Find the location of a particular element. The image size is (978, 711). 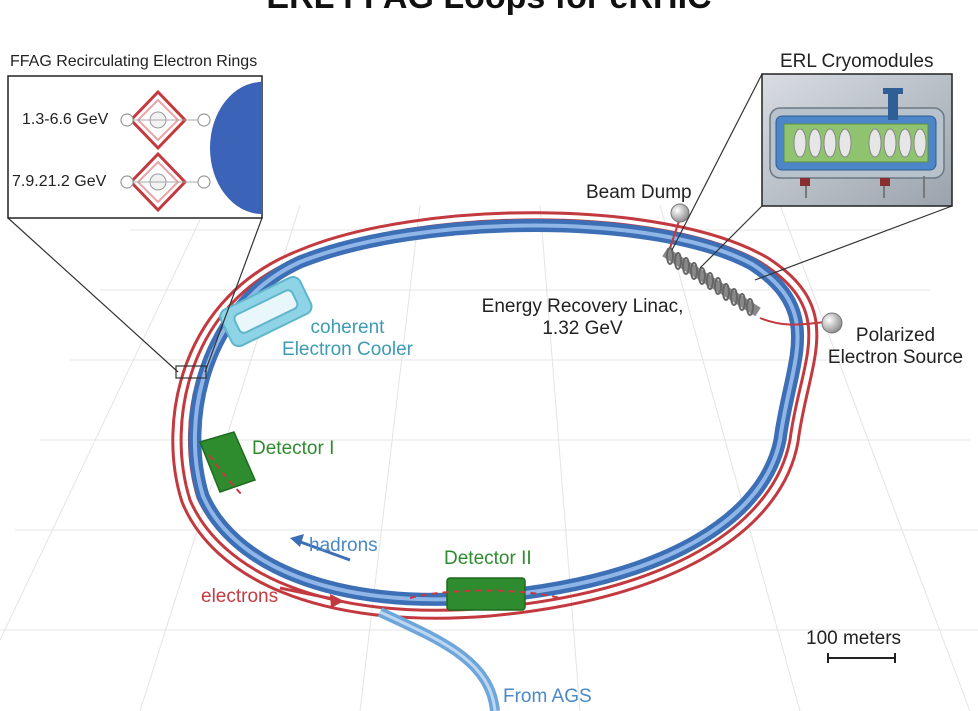

beam-dump-label: Beam Dump is located at coordinates (639, 192).